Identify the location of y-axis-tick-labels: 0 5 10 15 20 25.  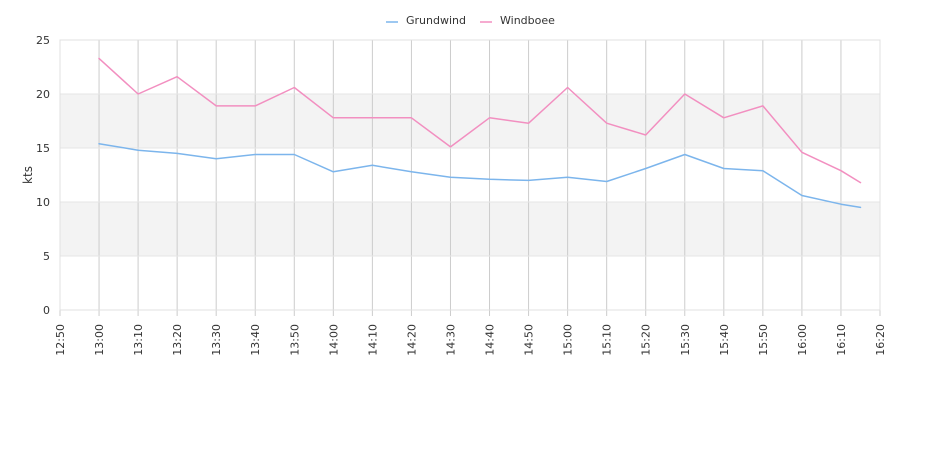
(43, 175).